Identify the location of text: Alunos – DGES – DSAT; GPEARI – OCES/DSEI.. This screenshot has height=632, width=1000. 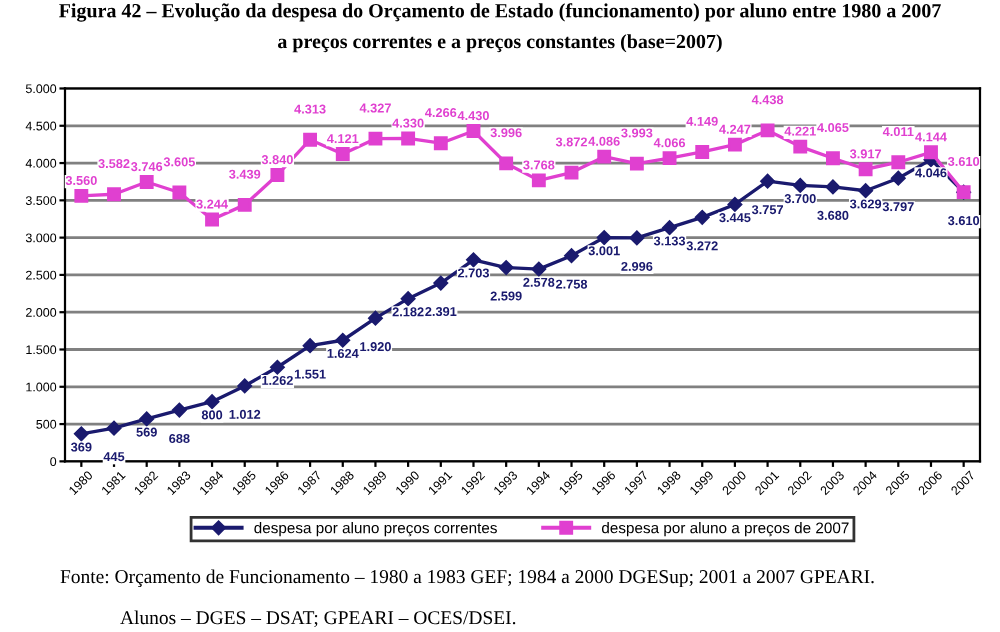
(318, 619).